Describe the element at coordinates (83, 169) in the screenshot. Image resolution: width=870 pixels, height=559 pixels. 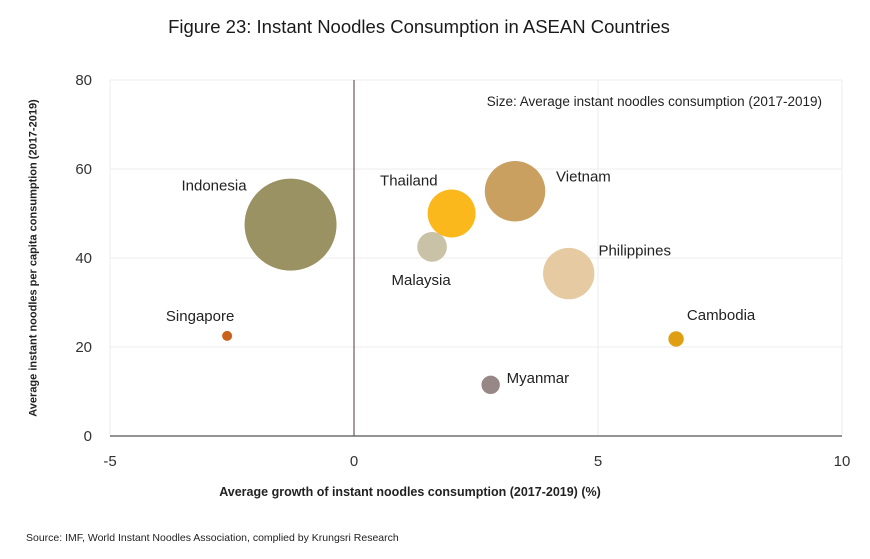
I see `y-tick-label: 60` at that location.